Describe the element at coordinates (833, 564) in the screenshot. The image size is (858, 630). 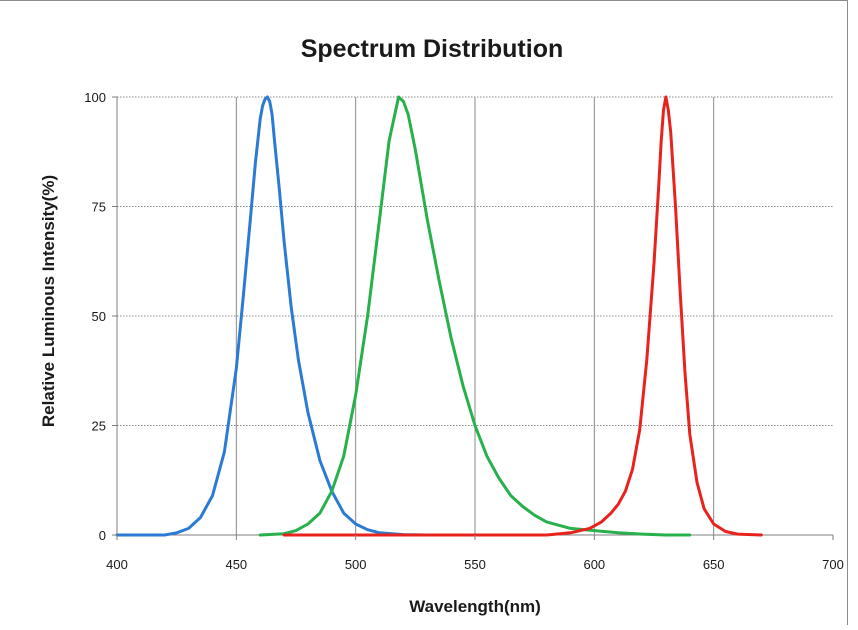
I see `x-tick-label: 700` at that location.